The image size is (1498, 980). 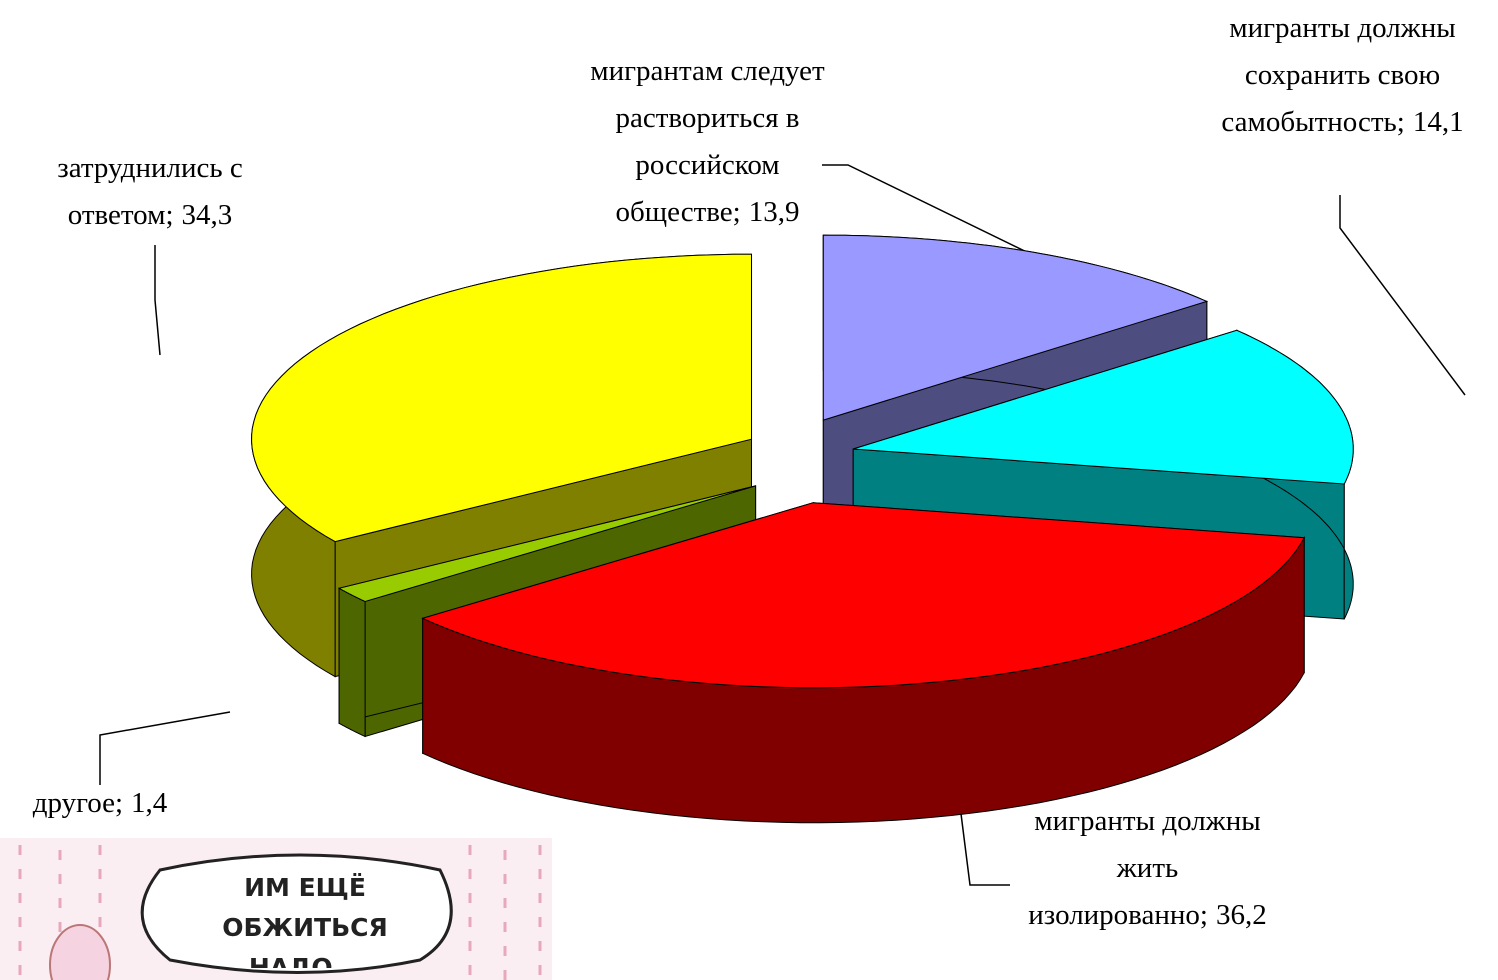 What do you see at coordinates (1144, 868) in the screenshot?
I see `category-label: мигранты должны жить изолированно;` at bounding box center [1144, 868].